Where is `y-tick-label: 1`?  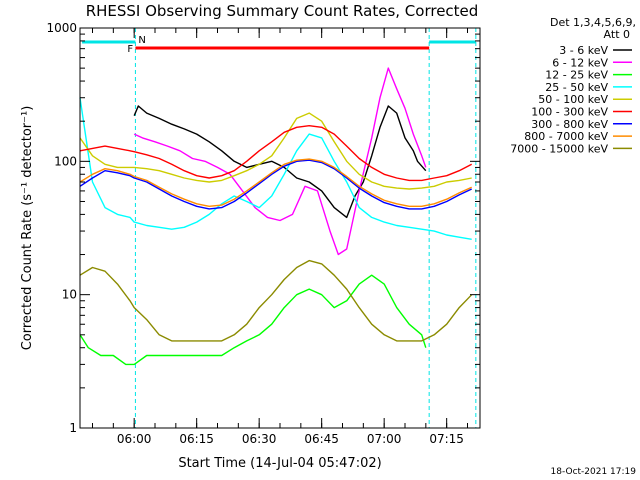 y-tick-label: 1 is located at coordinates (73, 428).